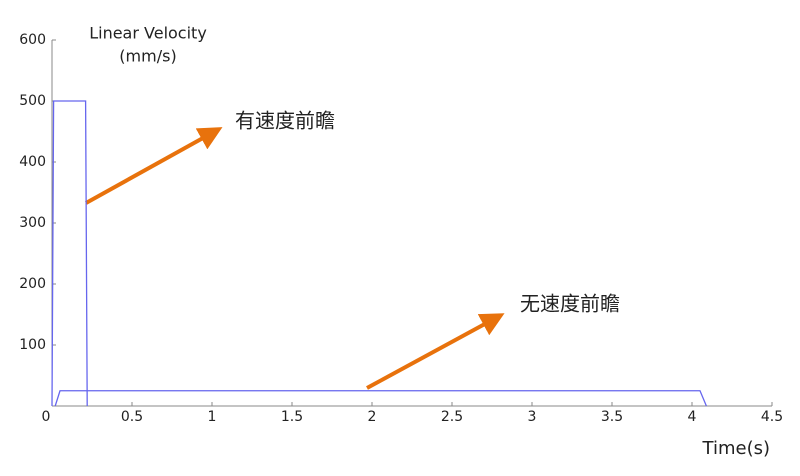  Describe the element at coordinates (372, 417) in the screenshot. I see `x-tick-label: 2` at that location.